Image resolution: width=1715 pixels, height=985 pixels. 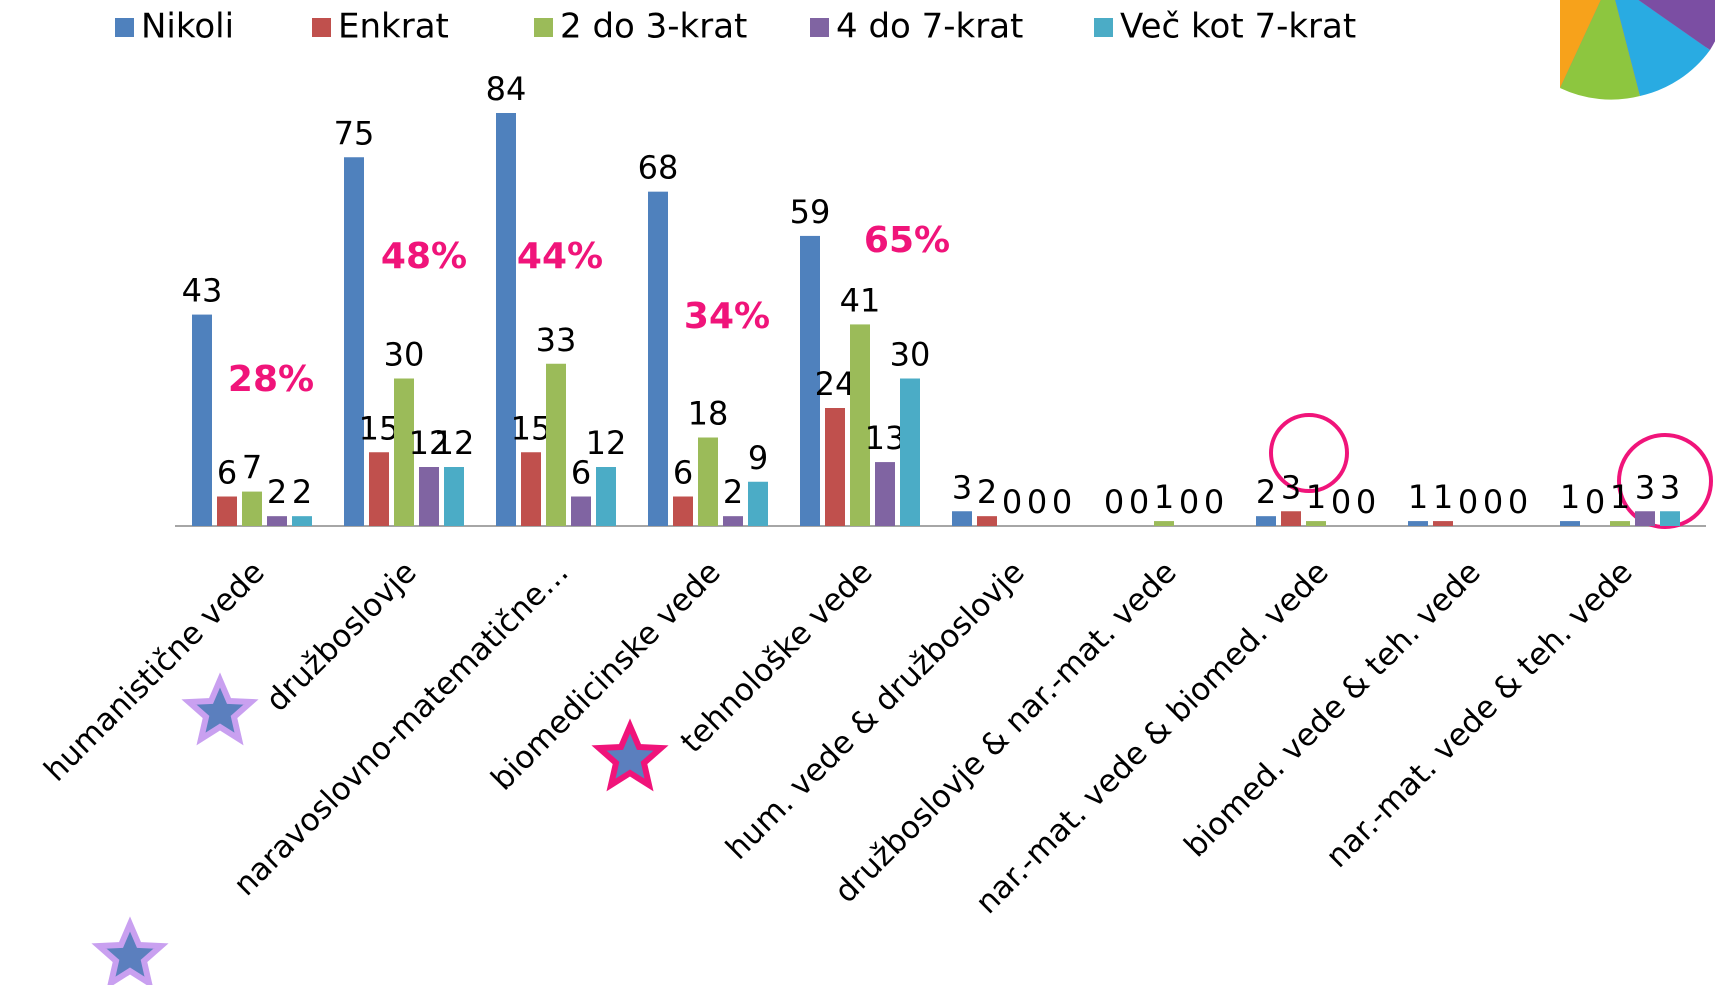 I want to click on annotation: 44%, so click(x=560, y=256).